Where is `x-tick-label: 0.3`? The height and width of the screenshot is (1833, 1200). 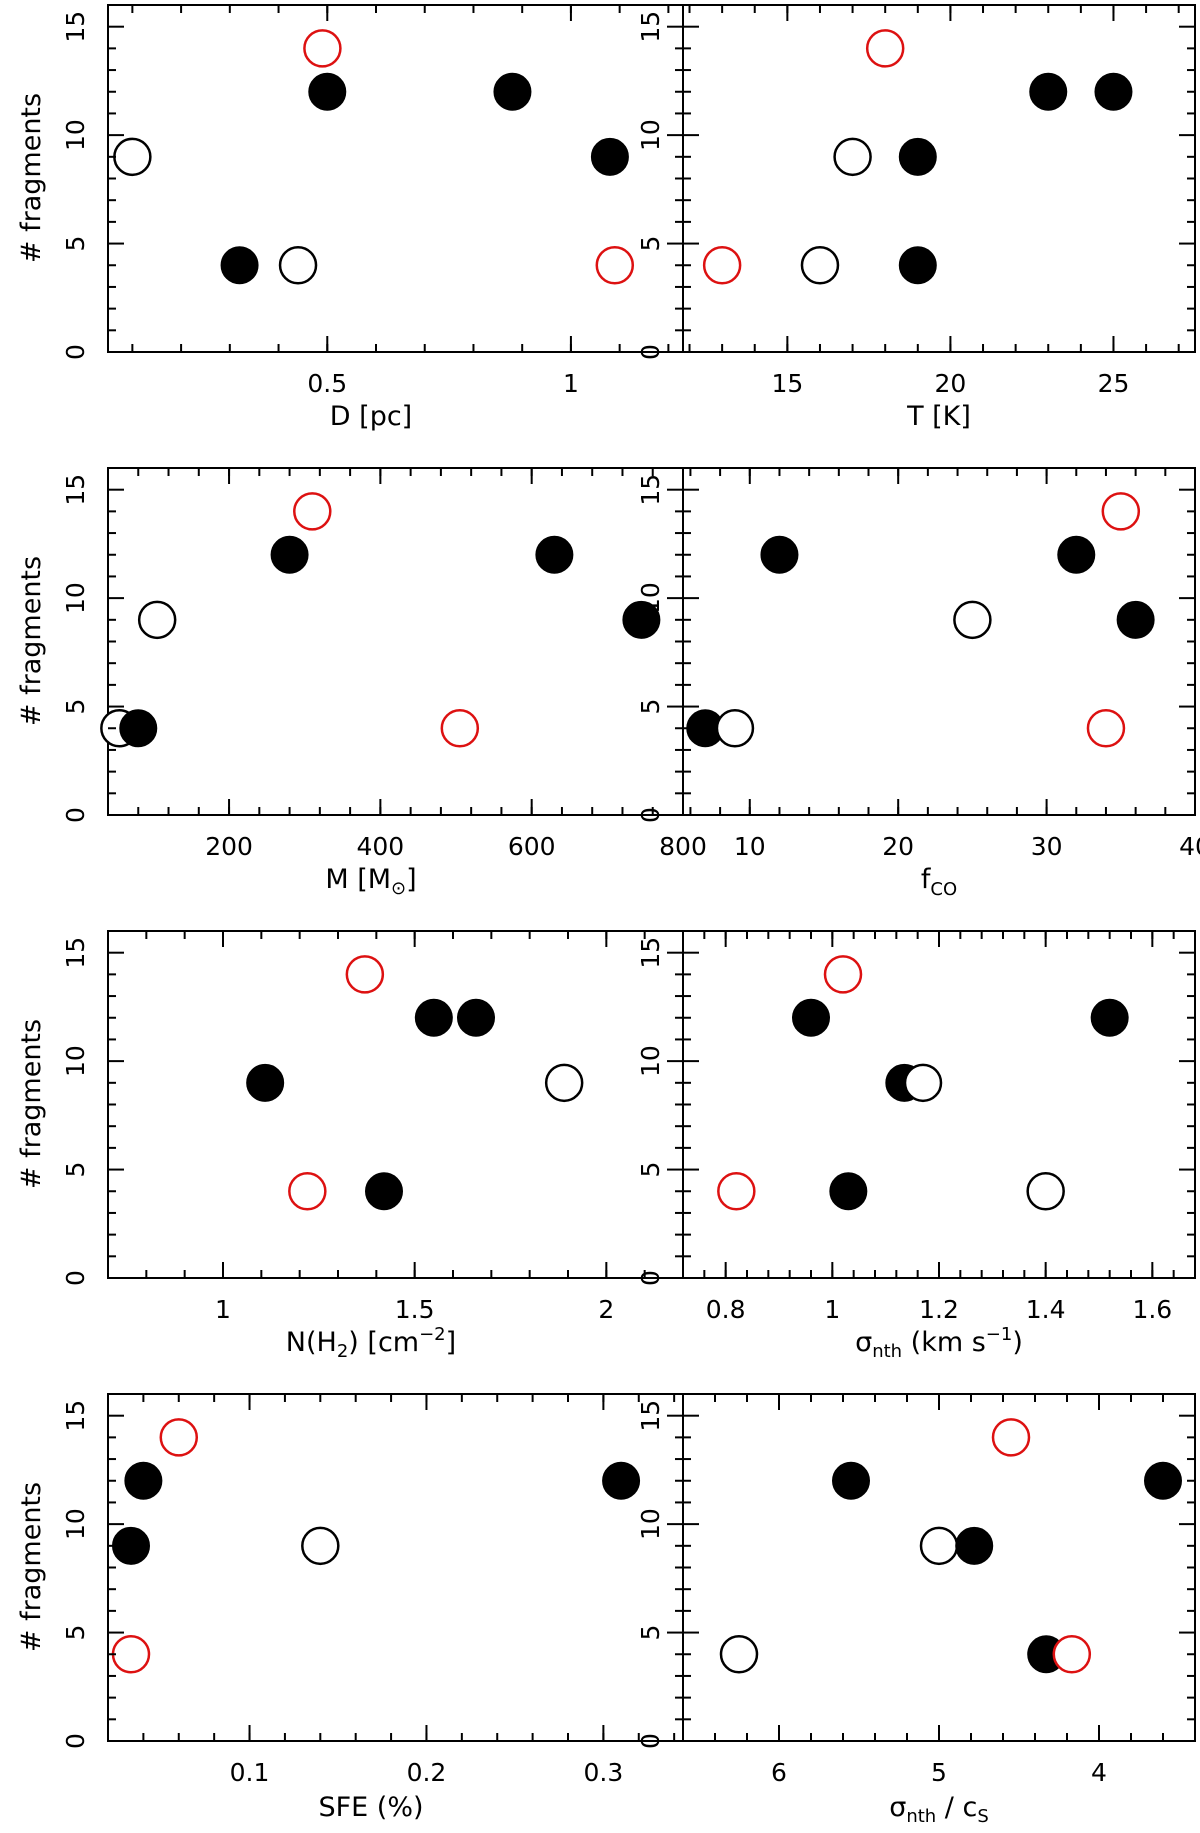
x-tick-label: 0.3 is located at coordinates (604, 1772).